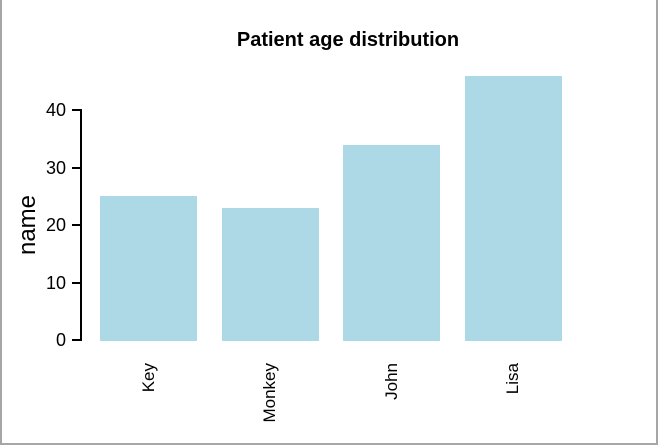  I want to click on x-tick-label-lisa: Lisa, so click(512, 379).